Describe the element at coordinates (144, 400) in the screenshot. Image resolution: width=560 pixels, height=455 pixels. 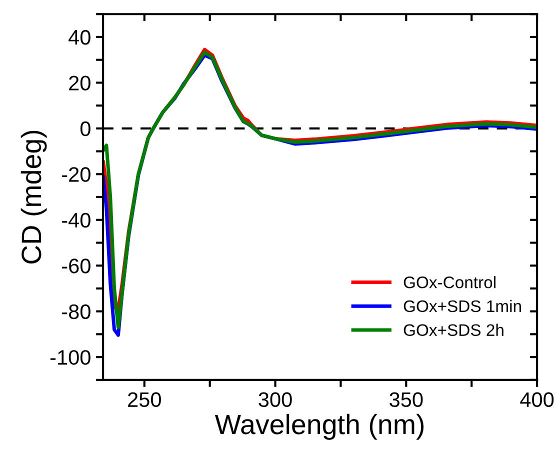
I see `x-tick-label: 250` at that location.